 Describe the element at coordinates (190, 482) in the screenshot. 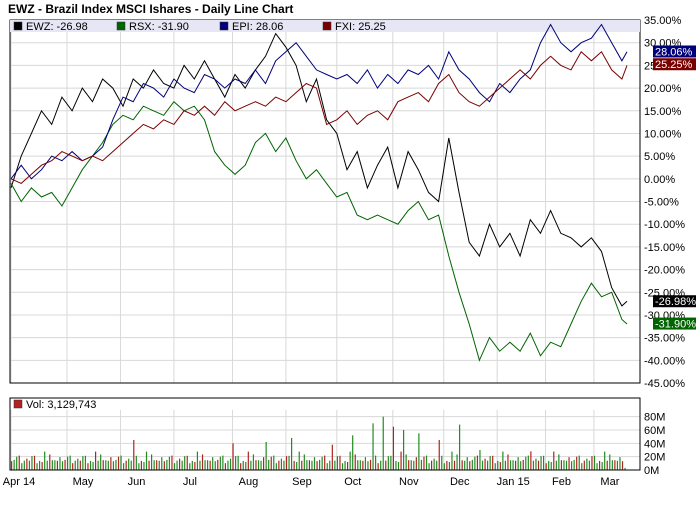

I see `x-tick-label: Jul` at that location.